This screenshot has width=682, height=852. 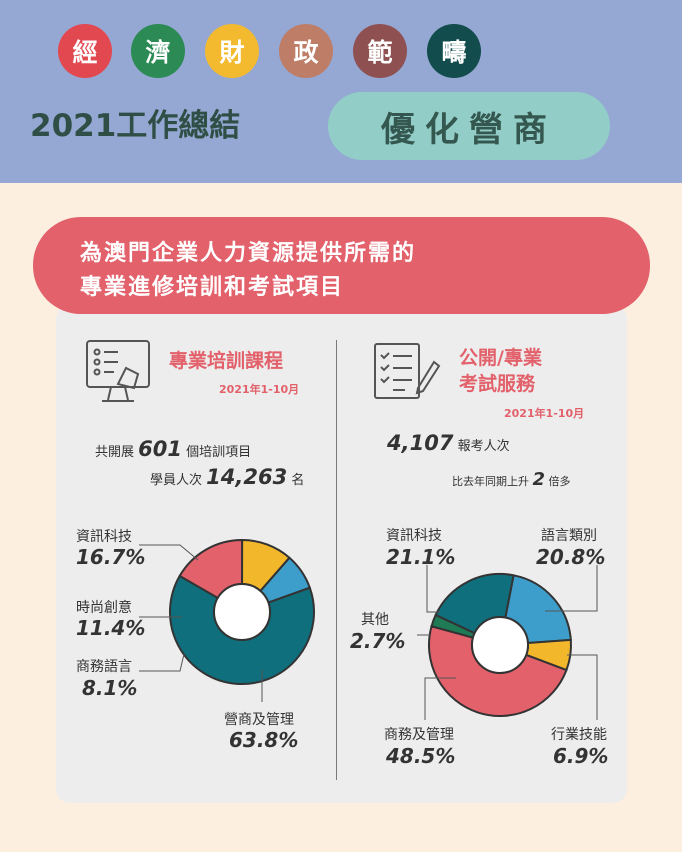 What do you see at coordinates (226, 361) in the screenshot?
I see `left-section-title: 專業培訓課程` at bounding box center [226, 361].